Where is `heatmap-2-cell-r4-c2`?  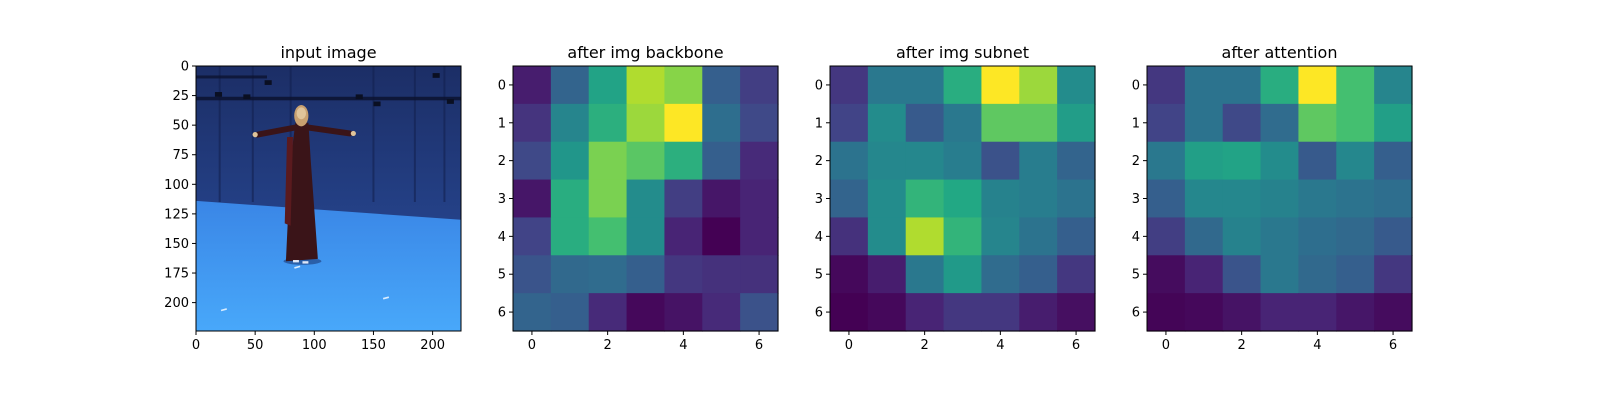 heatmap-2-cell-r4-c2 is located at coordinates (925, 236).